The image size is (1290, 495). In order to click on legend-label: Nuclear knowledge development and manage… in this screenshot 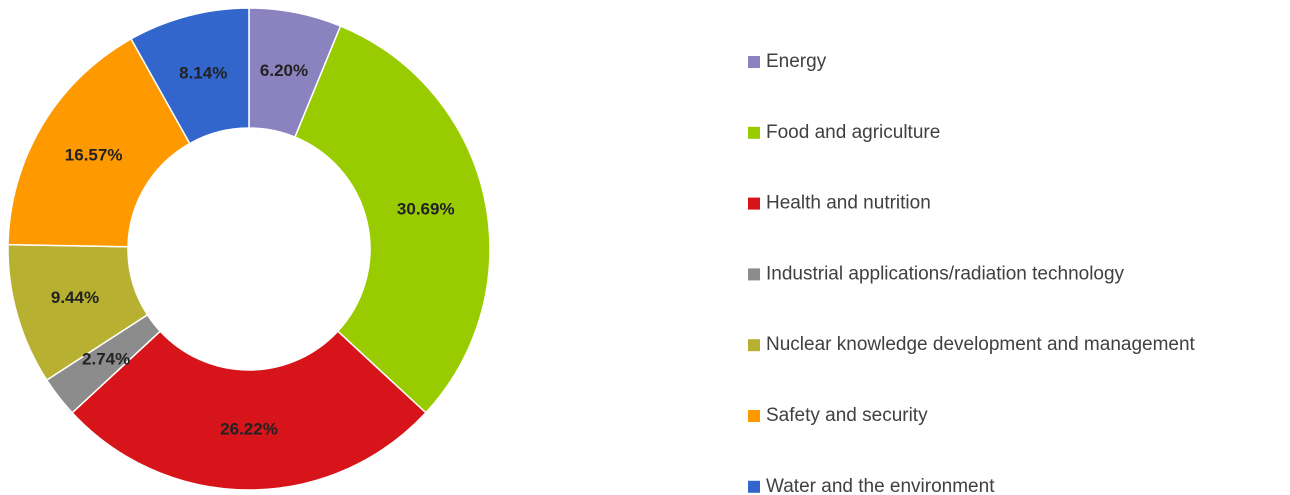, I will do `click(981, 344)`.